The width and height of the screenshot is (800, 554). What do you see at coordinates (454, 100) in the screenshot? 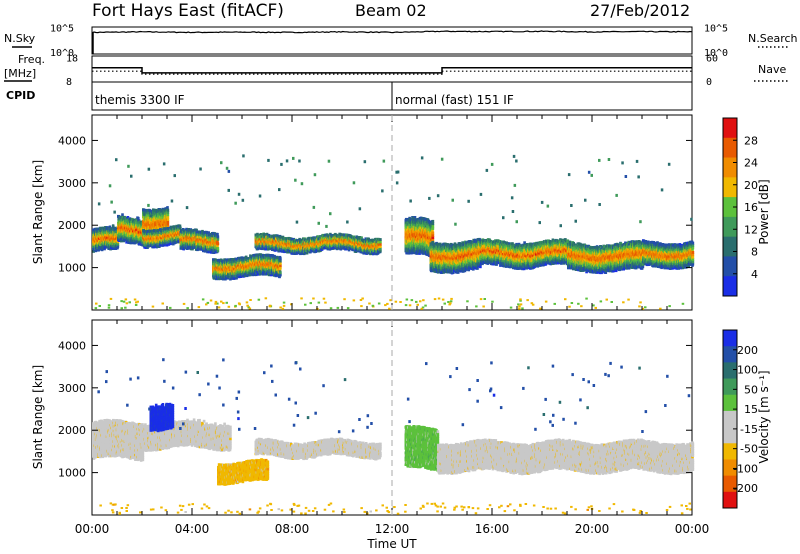
I see `cpid-segment-label: normal (fast) 151 IF` at bounding box center [454, 100].